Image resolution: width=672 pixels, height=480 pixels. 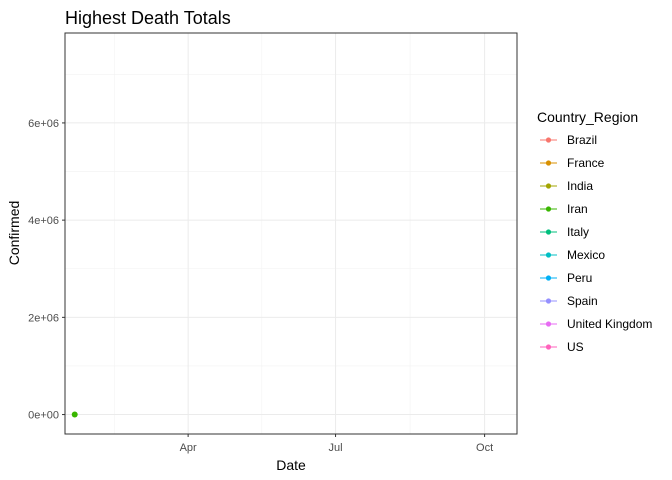 I want to click on data-point-iran, so click(x=74, y=414).